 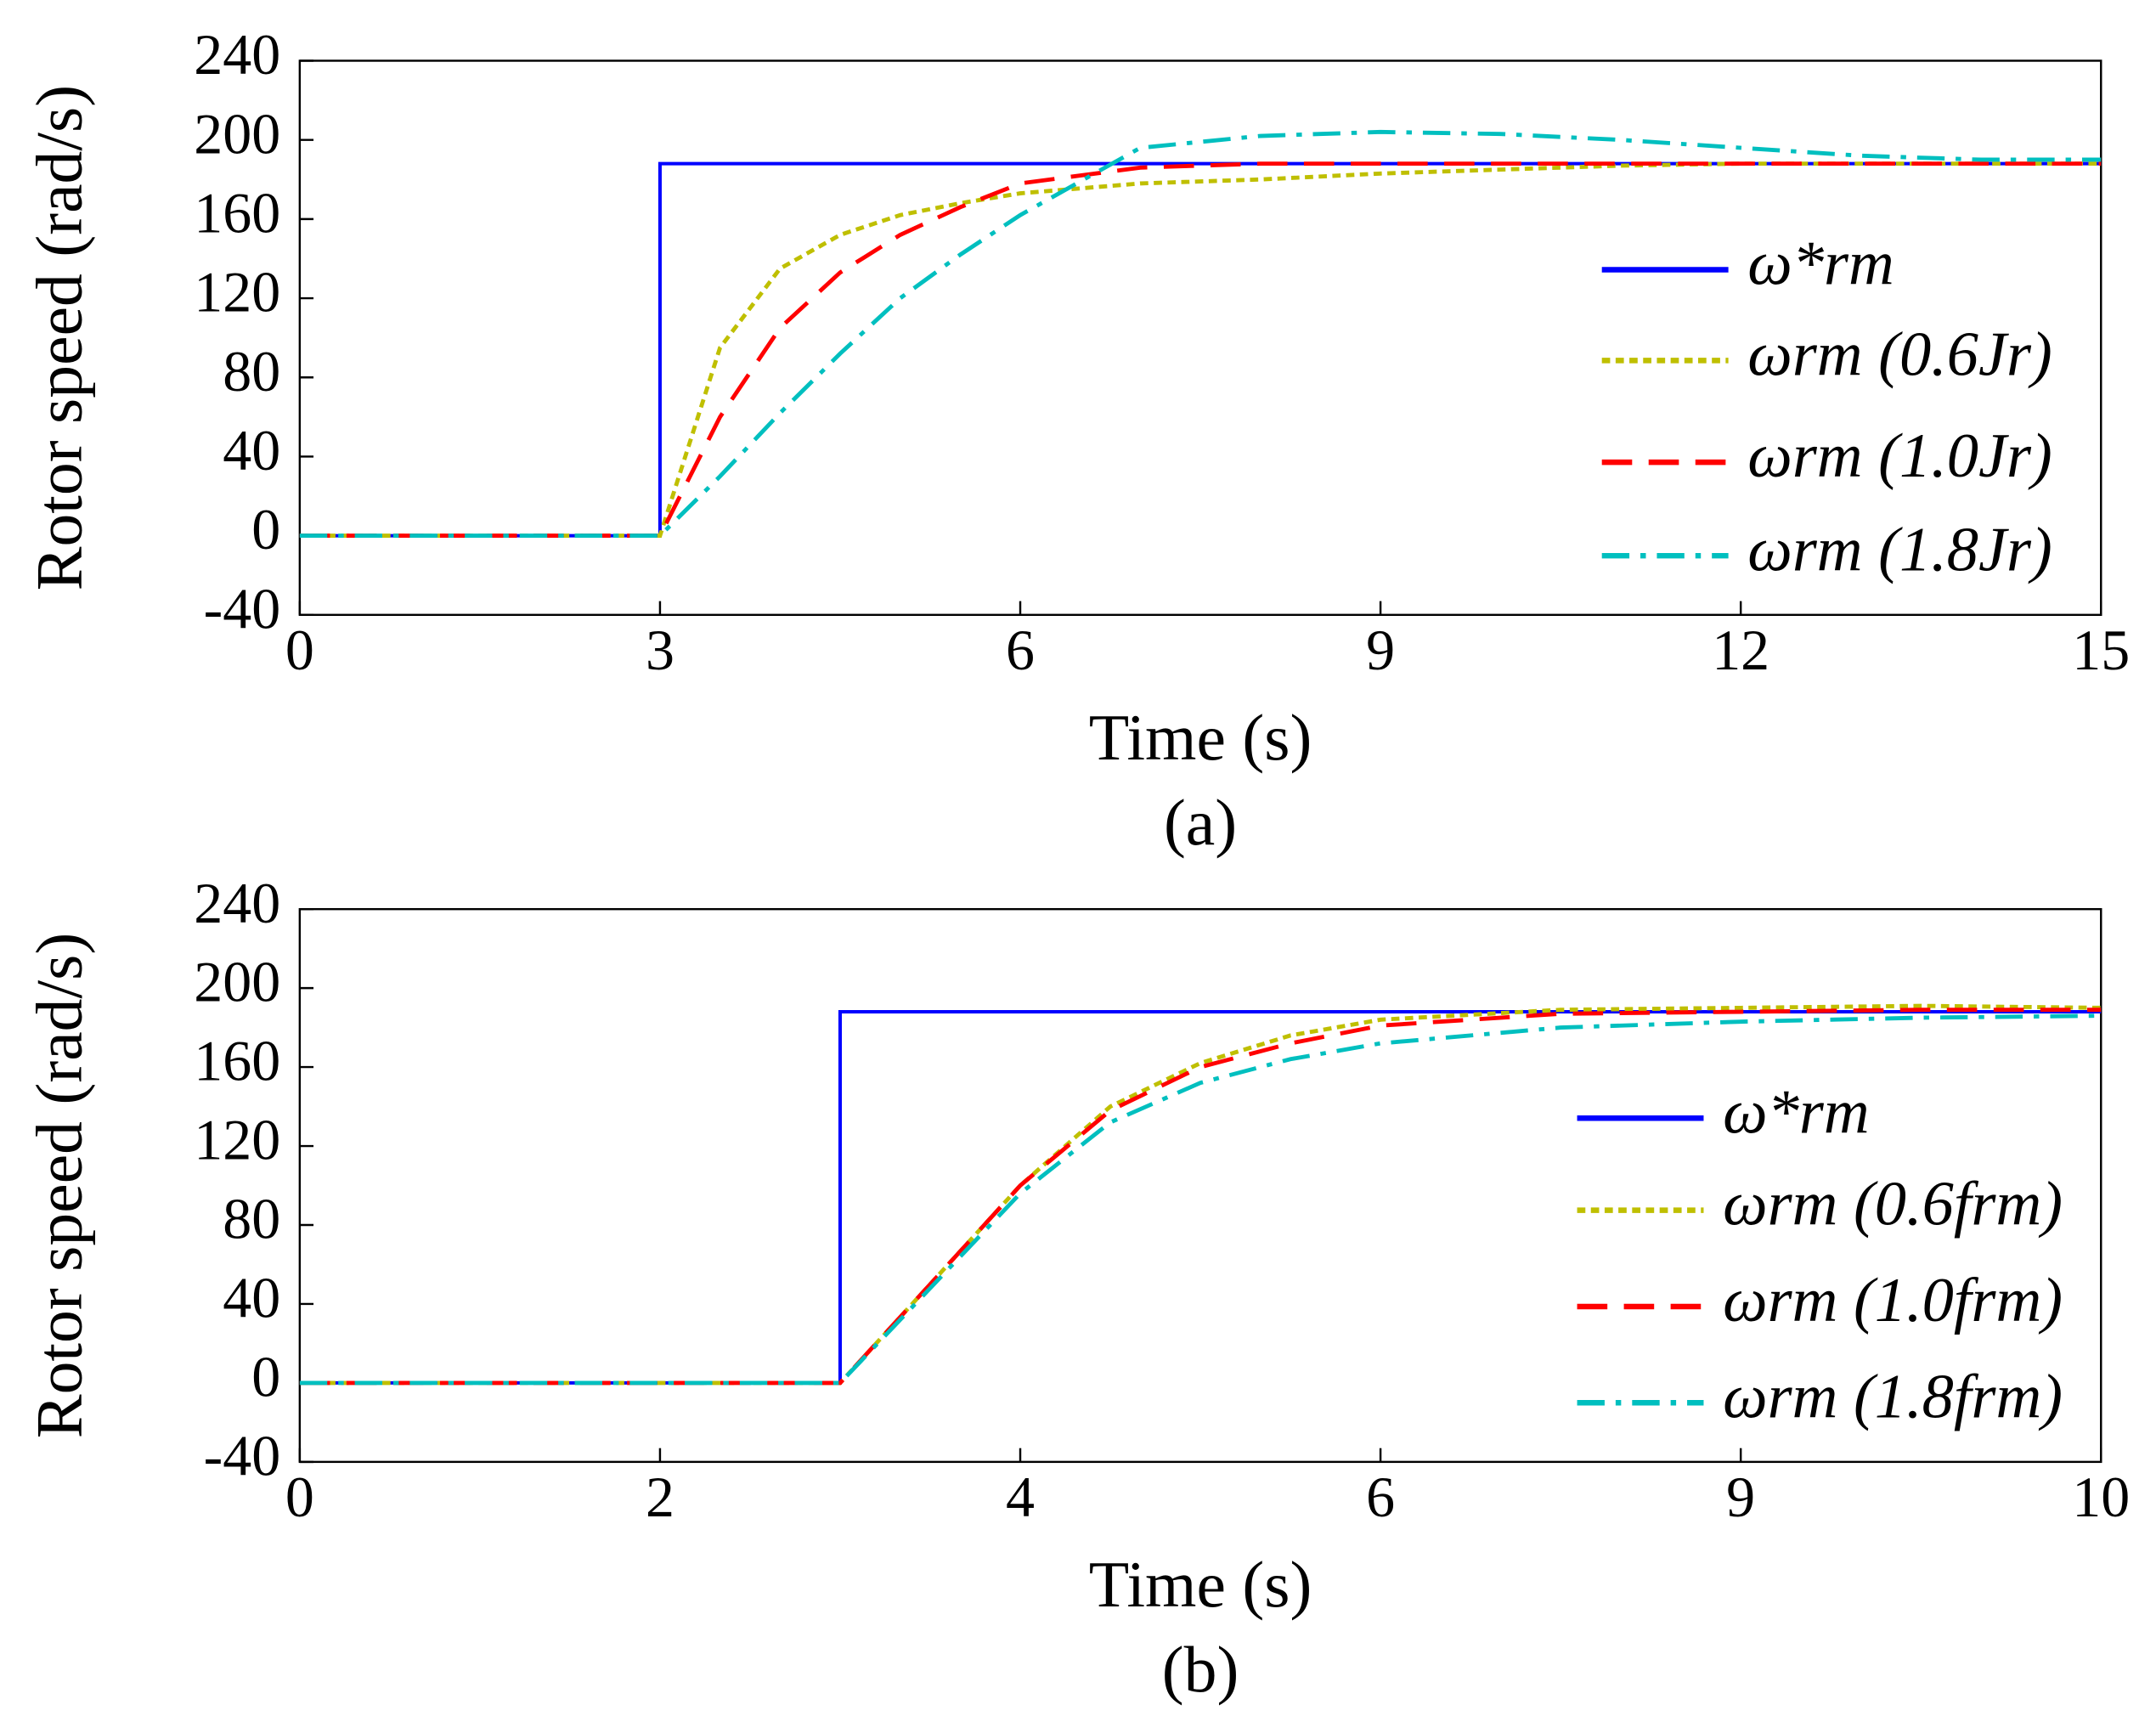 What do you see at coordinates (1740, 650) in the screenshot?
I see `x-tick-label: 12` at bounding box center [1740, 650].